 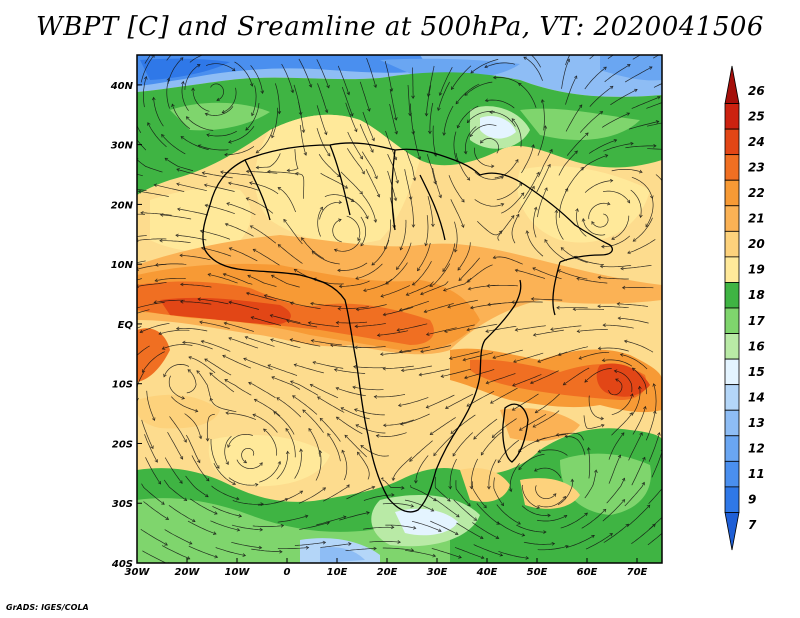 I want to click on colorbar-label: 19, so click(x=756, y=270).